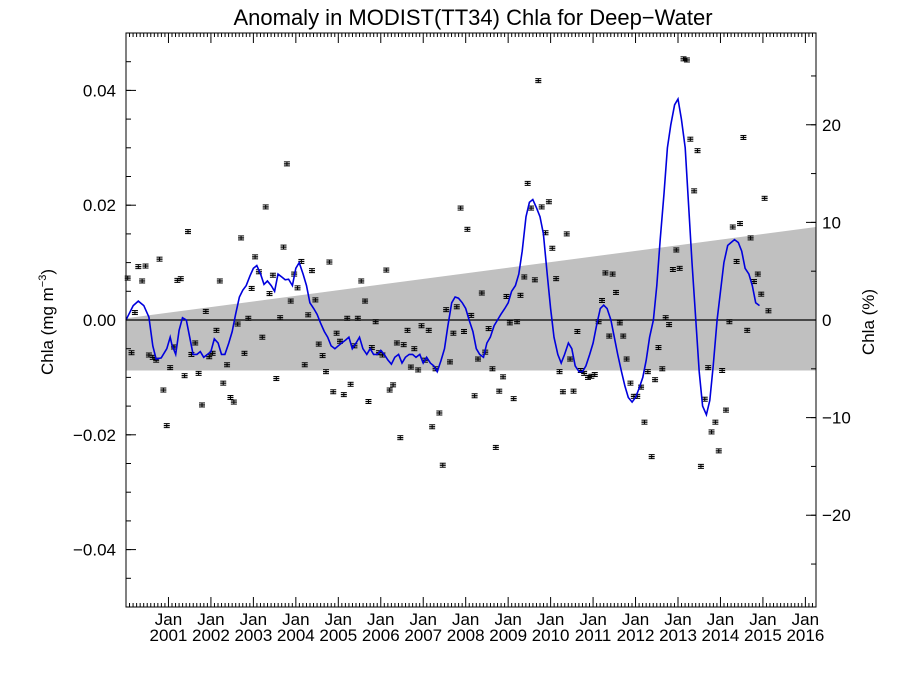 This screenshot has height=675, width=900. I want to click on x-tick-label-year: 2005, so click(338, 635).